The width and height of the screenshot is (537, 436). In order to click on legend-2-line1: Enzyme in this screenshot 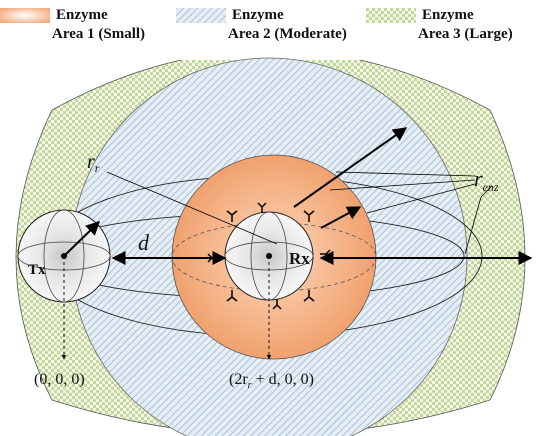, I will do `click(258, 15)`.